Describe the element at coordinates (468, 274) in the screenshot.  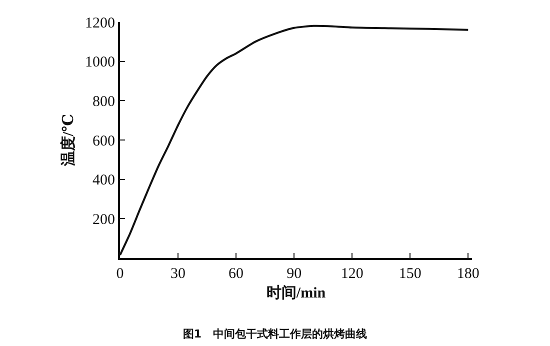
I see `x-tick-label: 180` at that location.